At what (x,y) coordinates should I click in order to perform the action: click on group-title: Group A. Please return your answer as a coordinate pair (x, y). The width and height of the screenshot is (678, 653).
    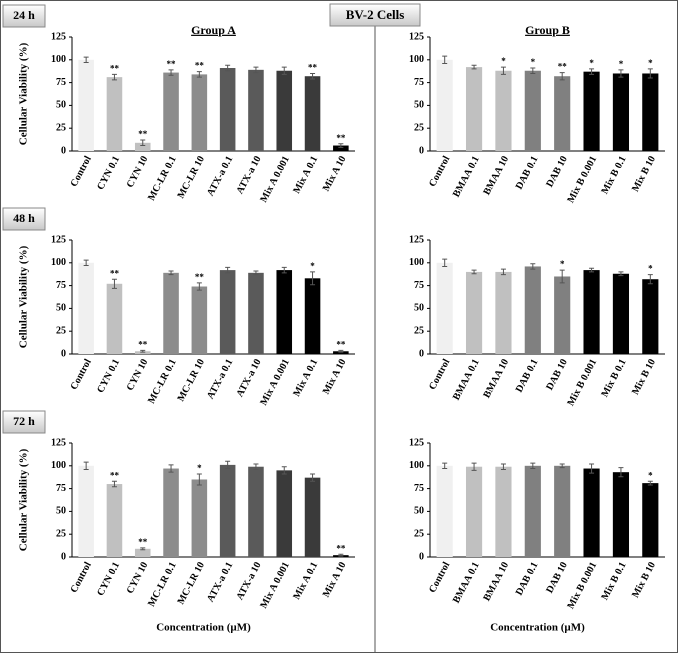
    Looking at the image, I should click on (213, 30).